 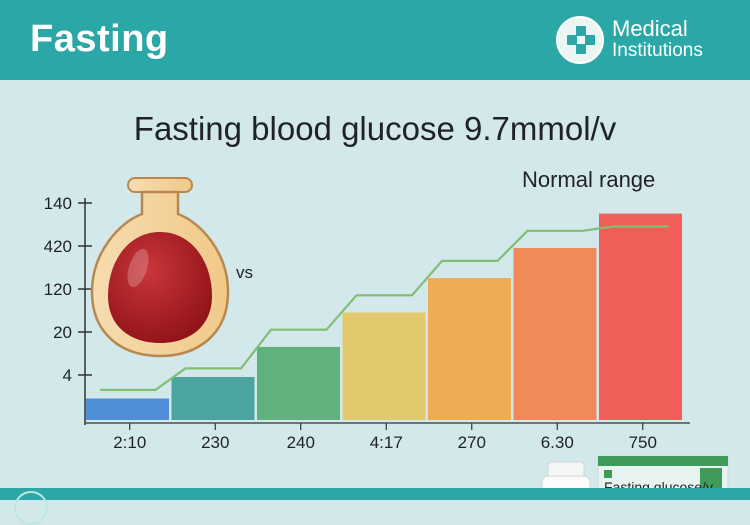 I want to click on x-tick-label-0: 2:10, so click(x=129, y=442).